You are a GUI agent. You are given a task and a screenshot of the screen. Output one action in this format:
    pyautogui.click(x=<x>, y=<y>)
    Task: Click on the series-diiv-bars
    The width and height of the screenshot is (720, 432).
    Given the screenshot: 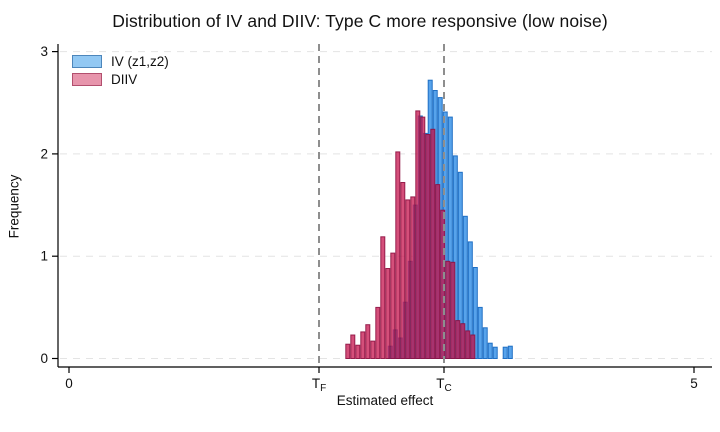 What is the action you would take?
    pyautogui.click(x=410, y=235)
    